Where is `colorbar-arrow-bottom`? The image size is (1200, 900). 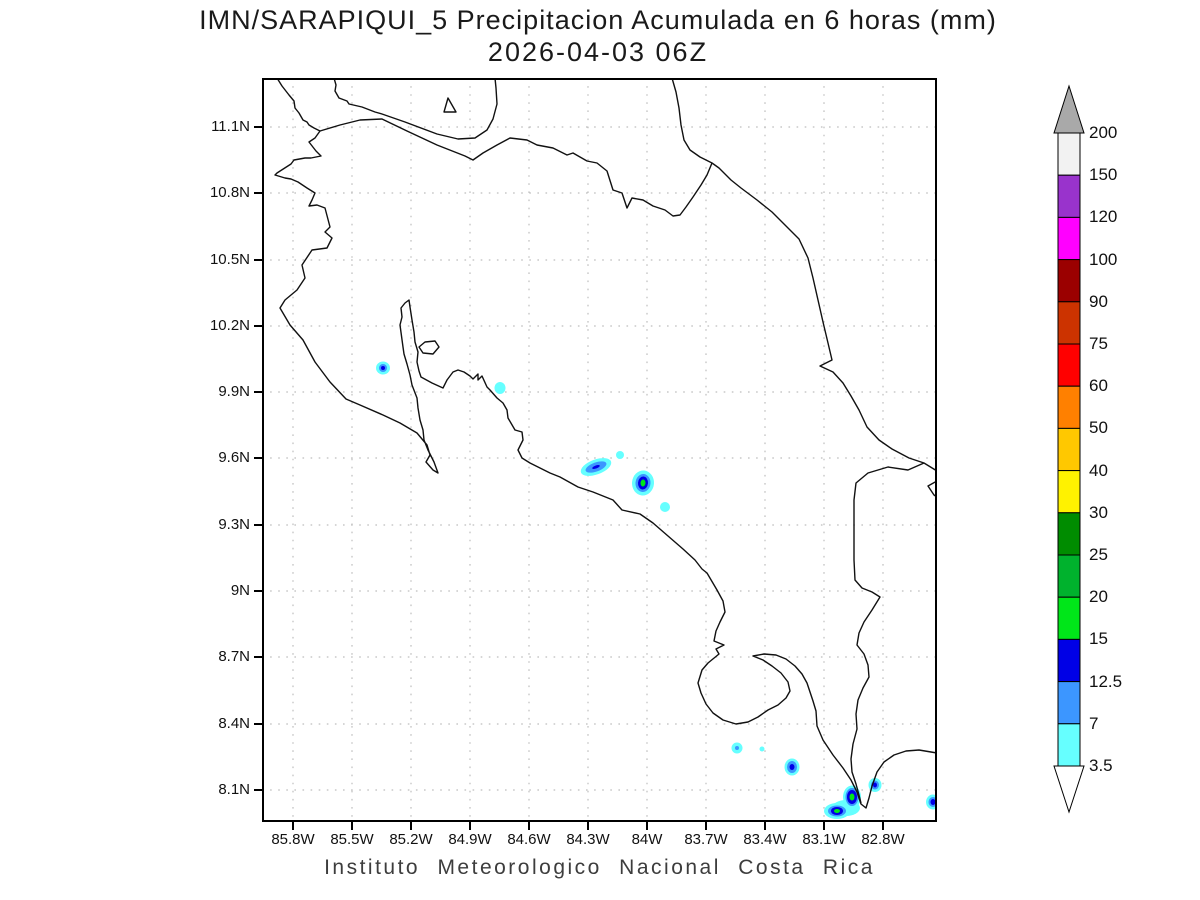 colorbar-arrow-bottom is located at coordinates (1069, 789).